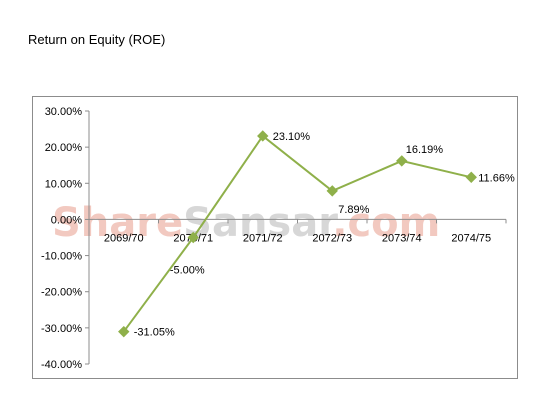 This screenshot has height=413, width=542. Describe the element at coordinates (402, 238) in the screenshot. I see `x-tick-label: 2073/74` at that location.